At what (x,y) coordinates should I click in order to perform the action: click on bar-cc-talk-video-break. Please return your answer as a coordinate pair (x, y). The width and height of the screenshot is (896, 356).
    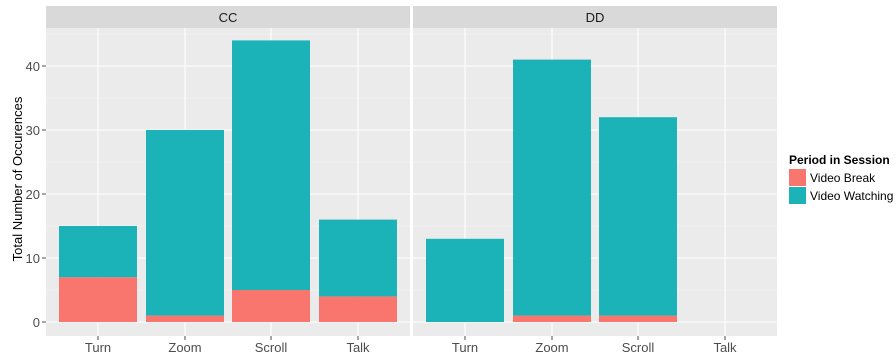
    Looking at the image, I should click on (358, 309).